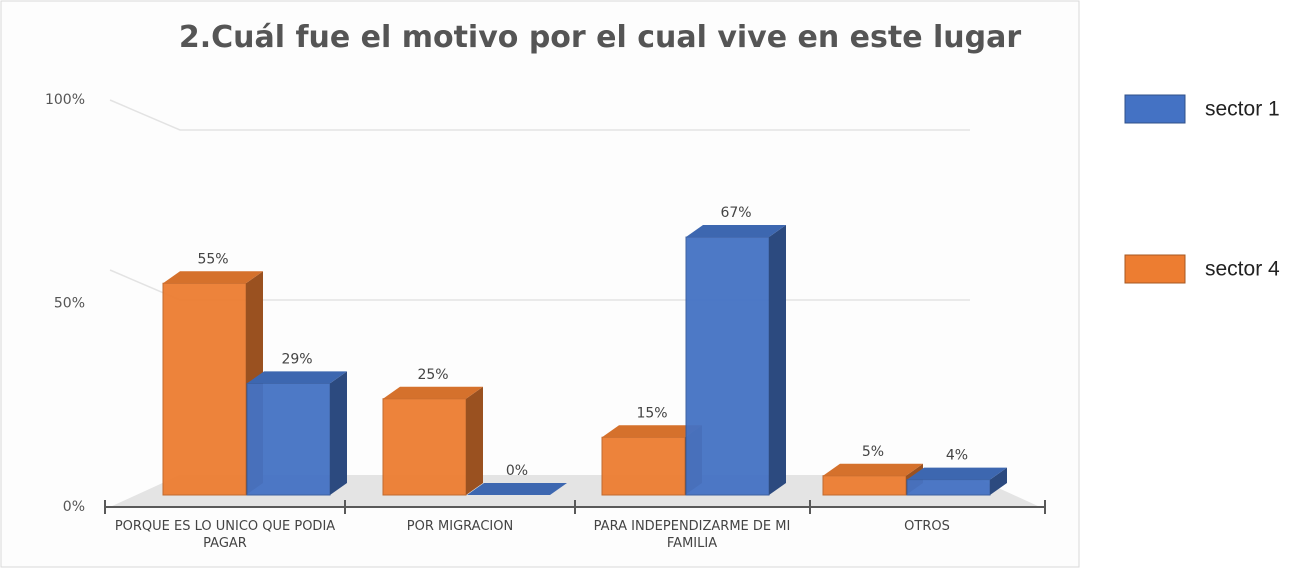 This screenshot has height=568, width=1309. What do you see at coordinates (692, 535) in the screenshot?
I see `x-tick-label: PARA INDEPENDIZARME DE MI FAMILIA` at bounding box center [692, 535].